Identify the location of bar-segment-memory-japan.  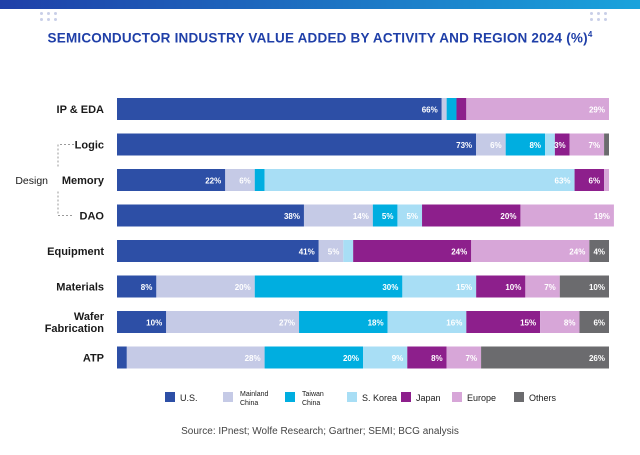
(589, 180).